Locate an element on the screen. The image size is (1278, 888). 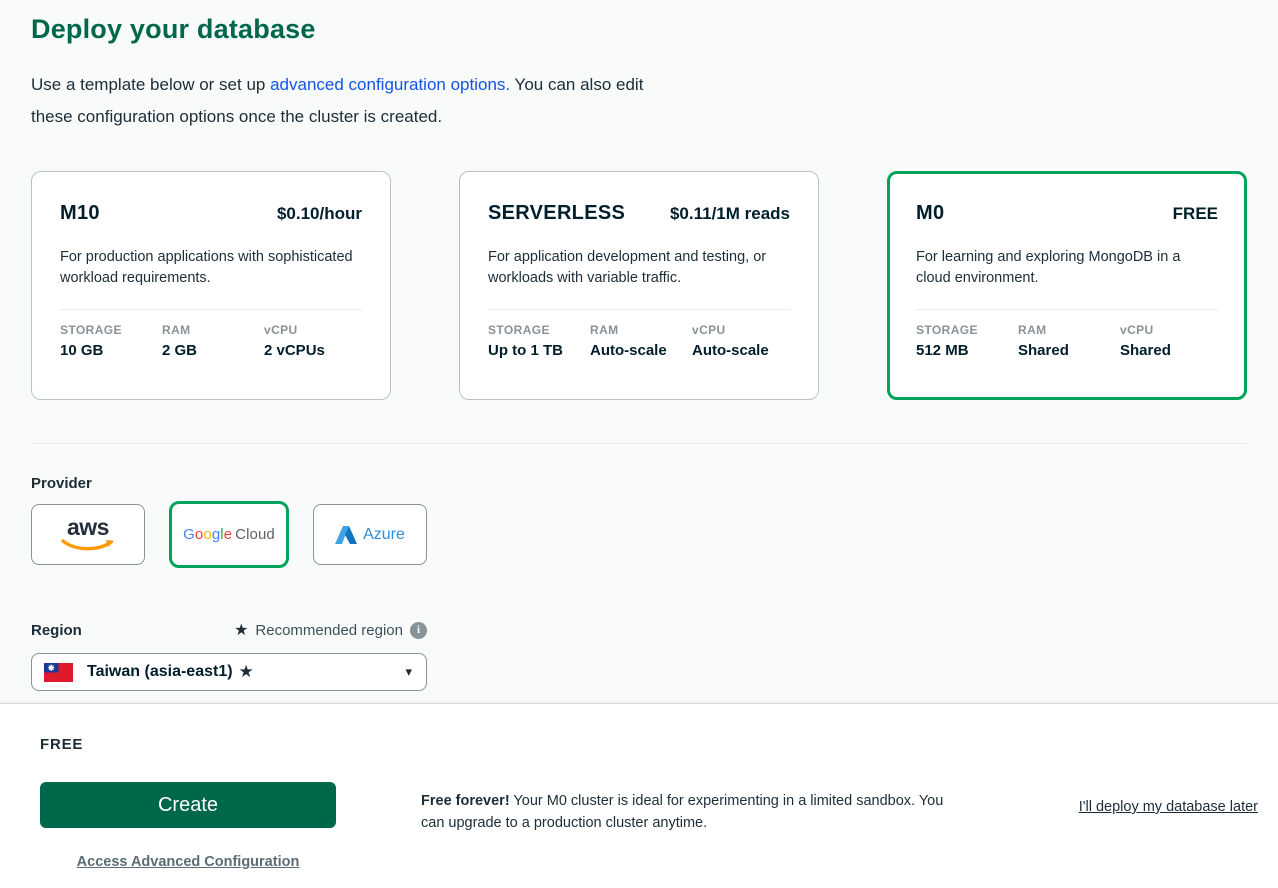
spec-ram: RAM Auto-scale is located at coordinates (628, 341).